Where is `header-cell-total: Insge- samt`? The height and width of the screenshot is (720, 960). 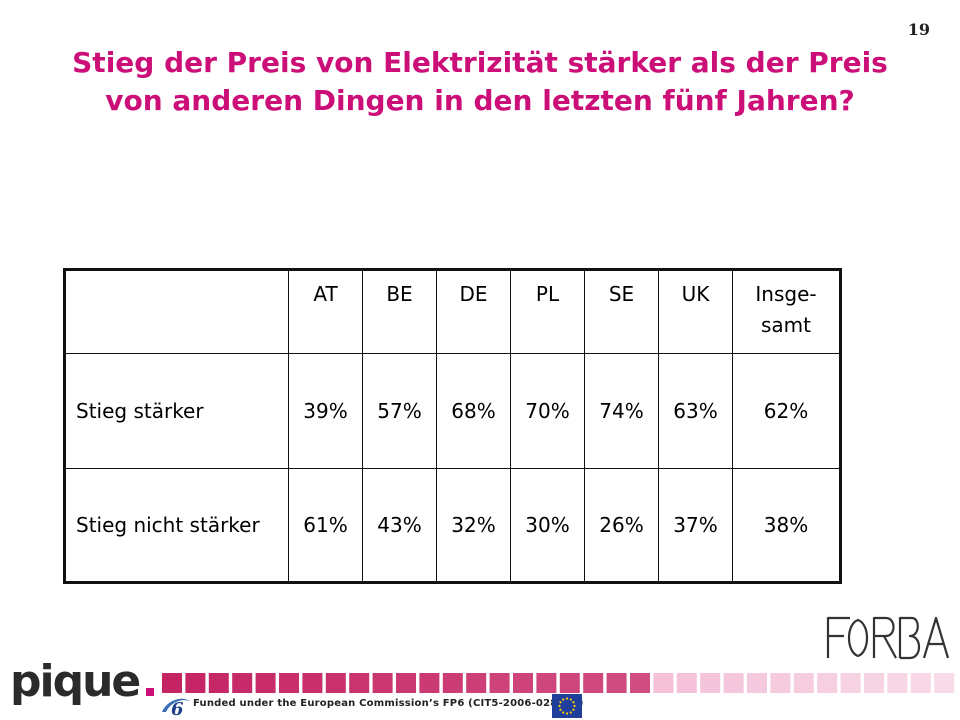
header-cell-total: Insge- samt is located at coordinates (786, 311).